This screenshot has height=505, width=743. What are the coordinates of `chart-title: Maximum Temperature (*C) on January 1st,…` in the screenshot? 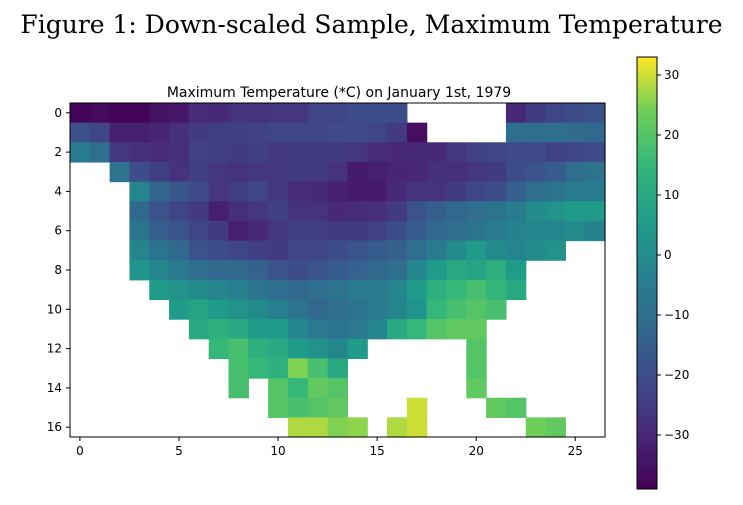 It's located at (339, 93).